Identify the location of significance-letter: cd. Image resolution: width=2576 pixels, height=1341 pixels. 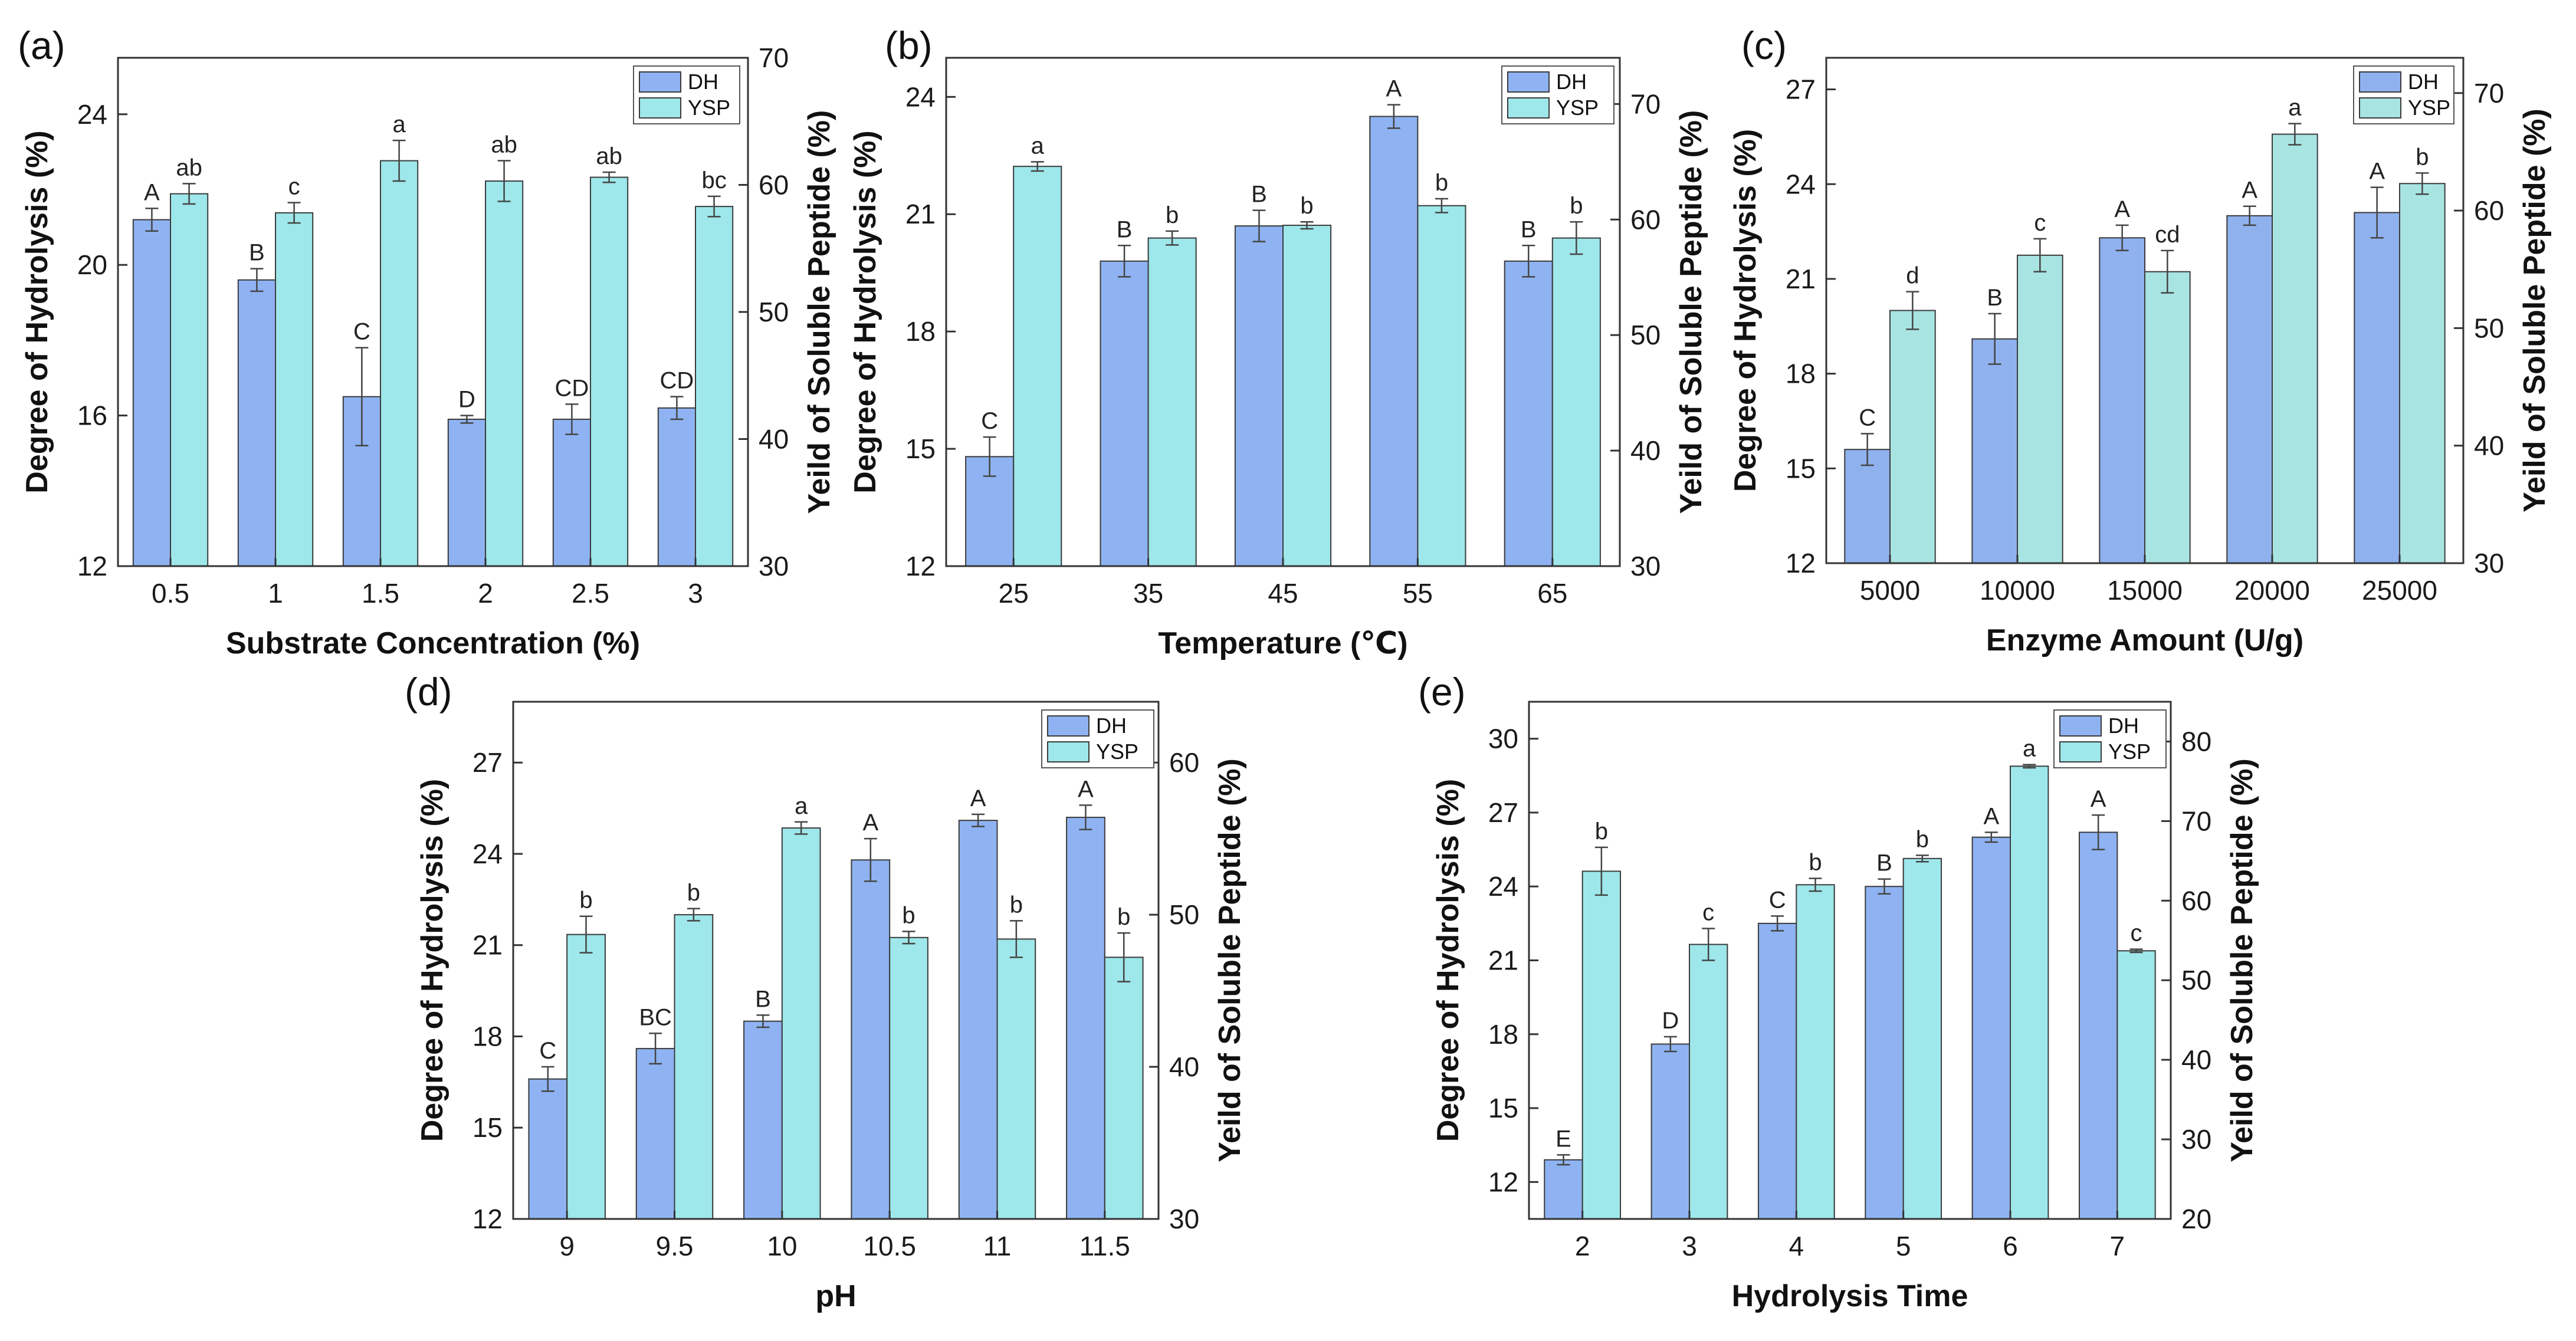
(2167, 235).